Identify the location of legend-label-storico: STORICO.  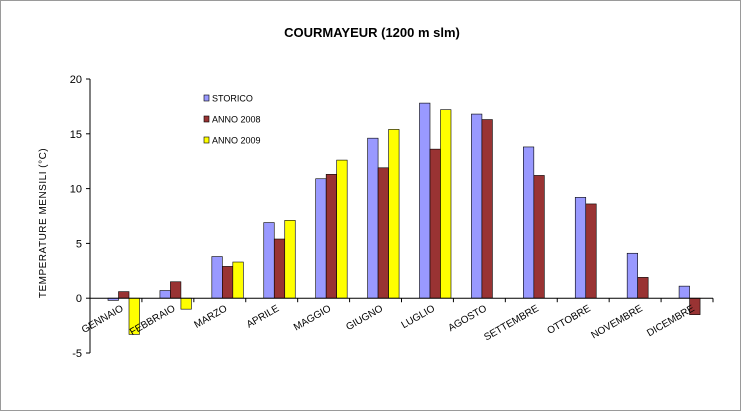
(232, 99).